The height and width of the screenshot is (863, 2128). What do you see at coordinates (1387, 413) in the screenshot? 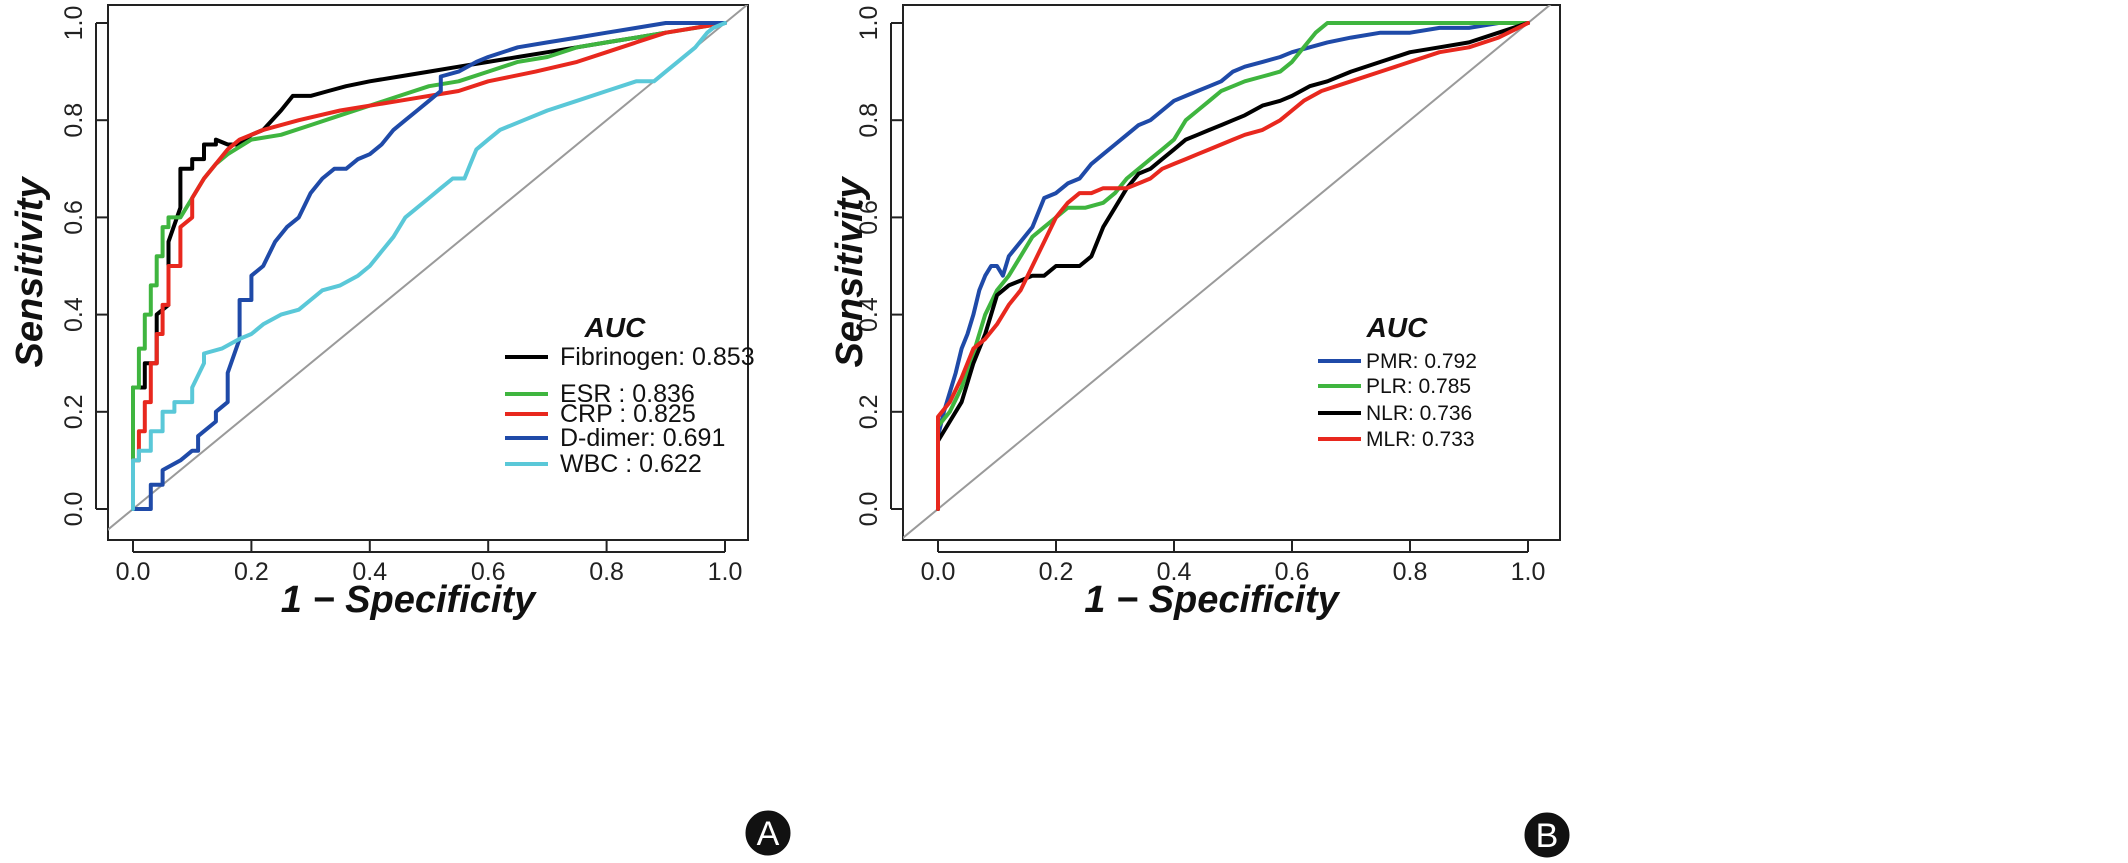
I see `legend-series-name: NLR` at bounding box center [1387, 413].